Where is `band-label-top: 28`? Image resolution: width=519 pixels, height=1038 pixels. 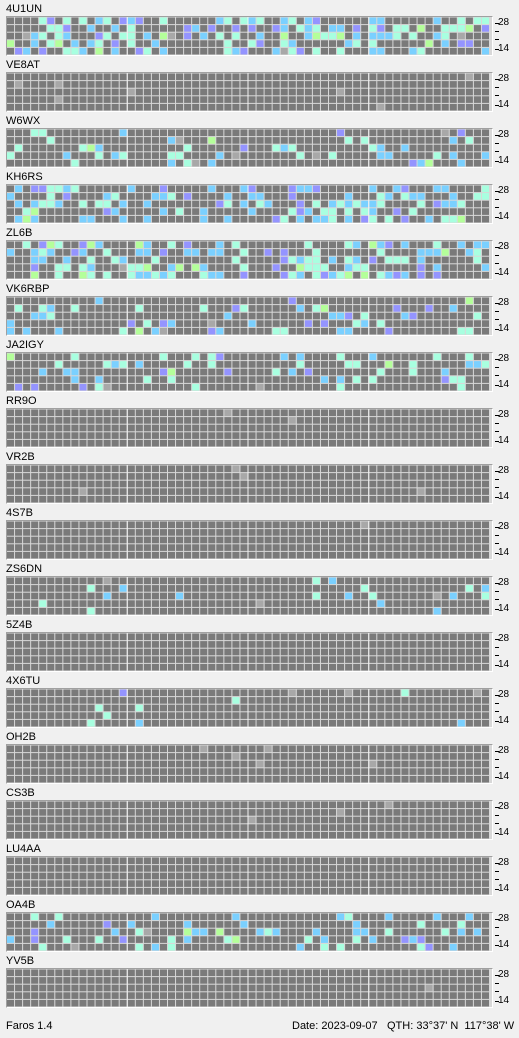
band-label-top: 28 is located at coordinates (504, 470).